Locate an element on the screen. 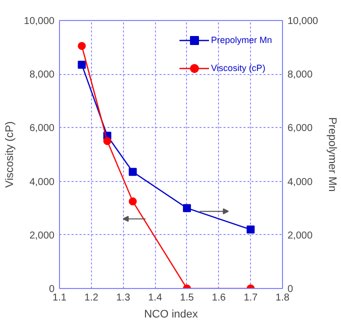 Image resolution: width=341 pixels, height=323 pixels. x-tick-label: 1.8 is located at coordinates (283, 298).